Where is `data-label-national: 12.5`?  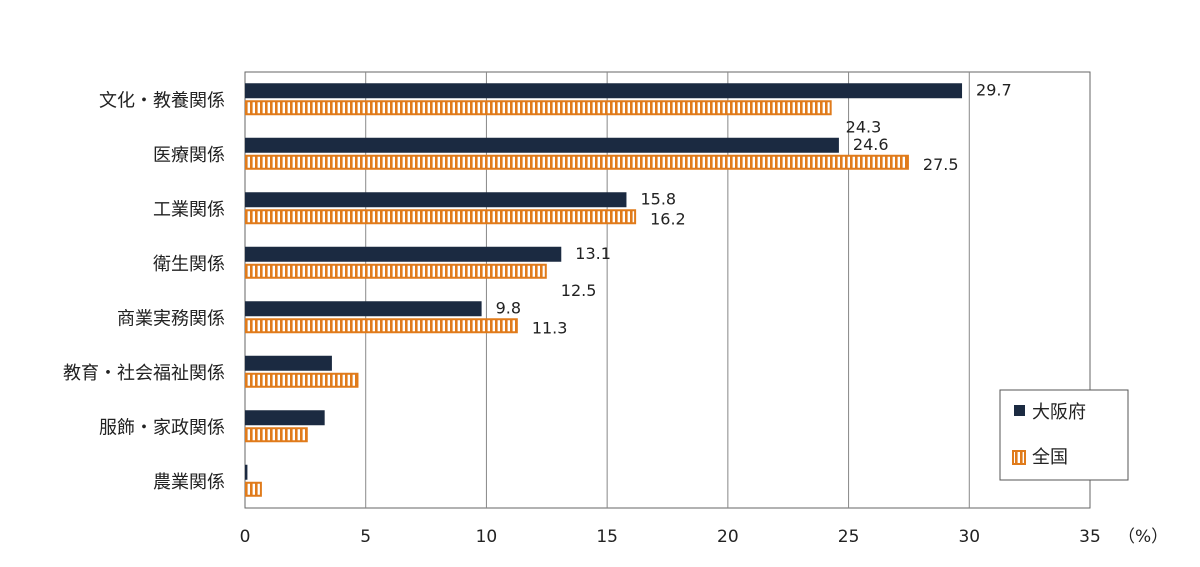 data-label-national: 12.5 is located at coordinates (579, 290).